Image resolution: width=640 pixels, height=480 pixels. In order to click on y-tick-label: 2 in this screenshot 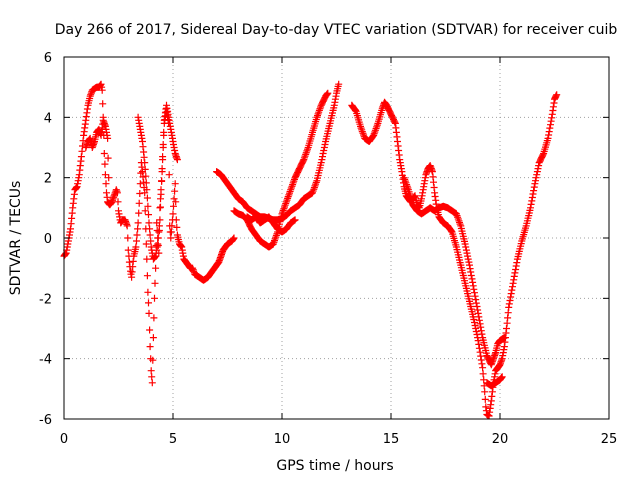, I will do `click(48, 179)`.